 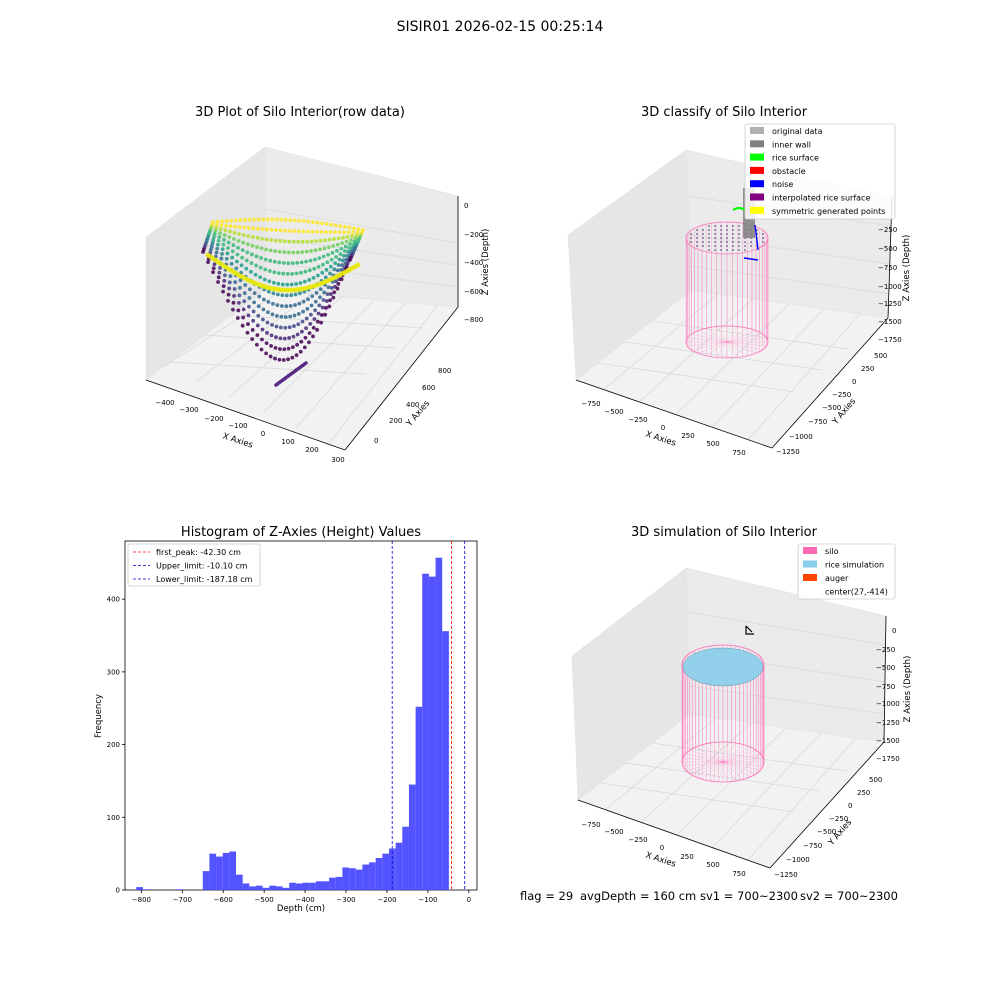 I want to click on classify-ztick: −1750, so click(x=890, y=340).